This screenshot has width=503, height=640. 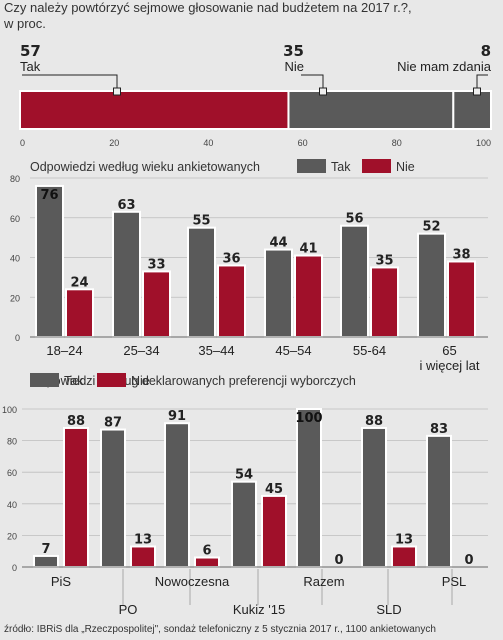 What do you see at coordinates (156, 264) in the screenshot?
I see `bar-value-label: 33` at bounding box center [156, 264].